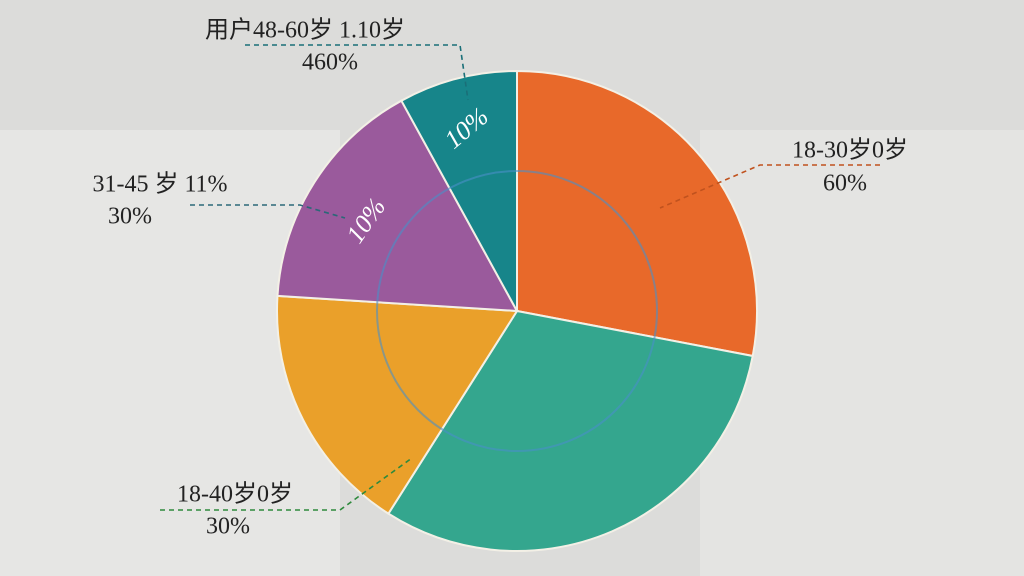  What do you see at coordinates (850, 150) in the screenshot?
I see `annotation: 18-30岁0岁` at bounding box center [850, 150].